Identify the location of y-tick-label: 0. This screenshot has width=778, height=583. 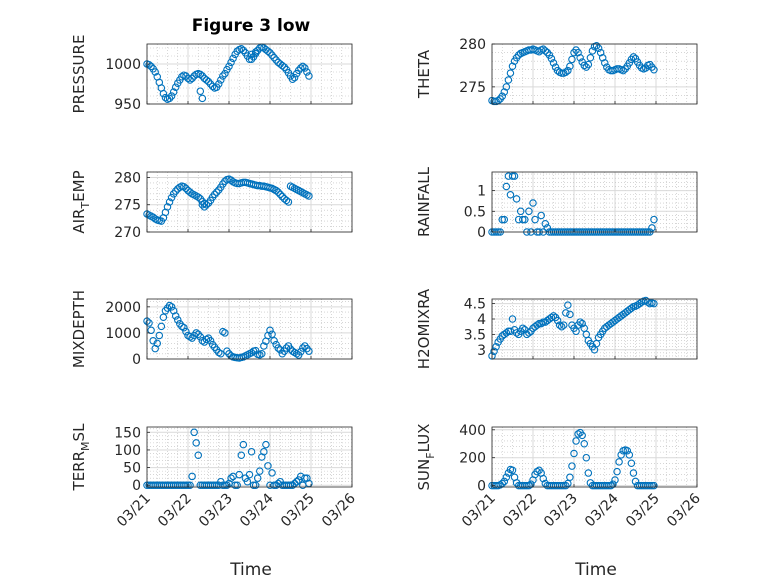
(481, 487).